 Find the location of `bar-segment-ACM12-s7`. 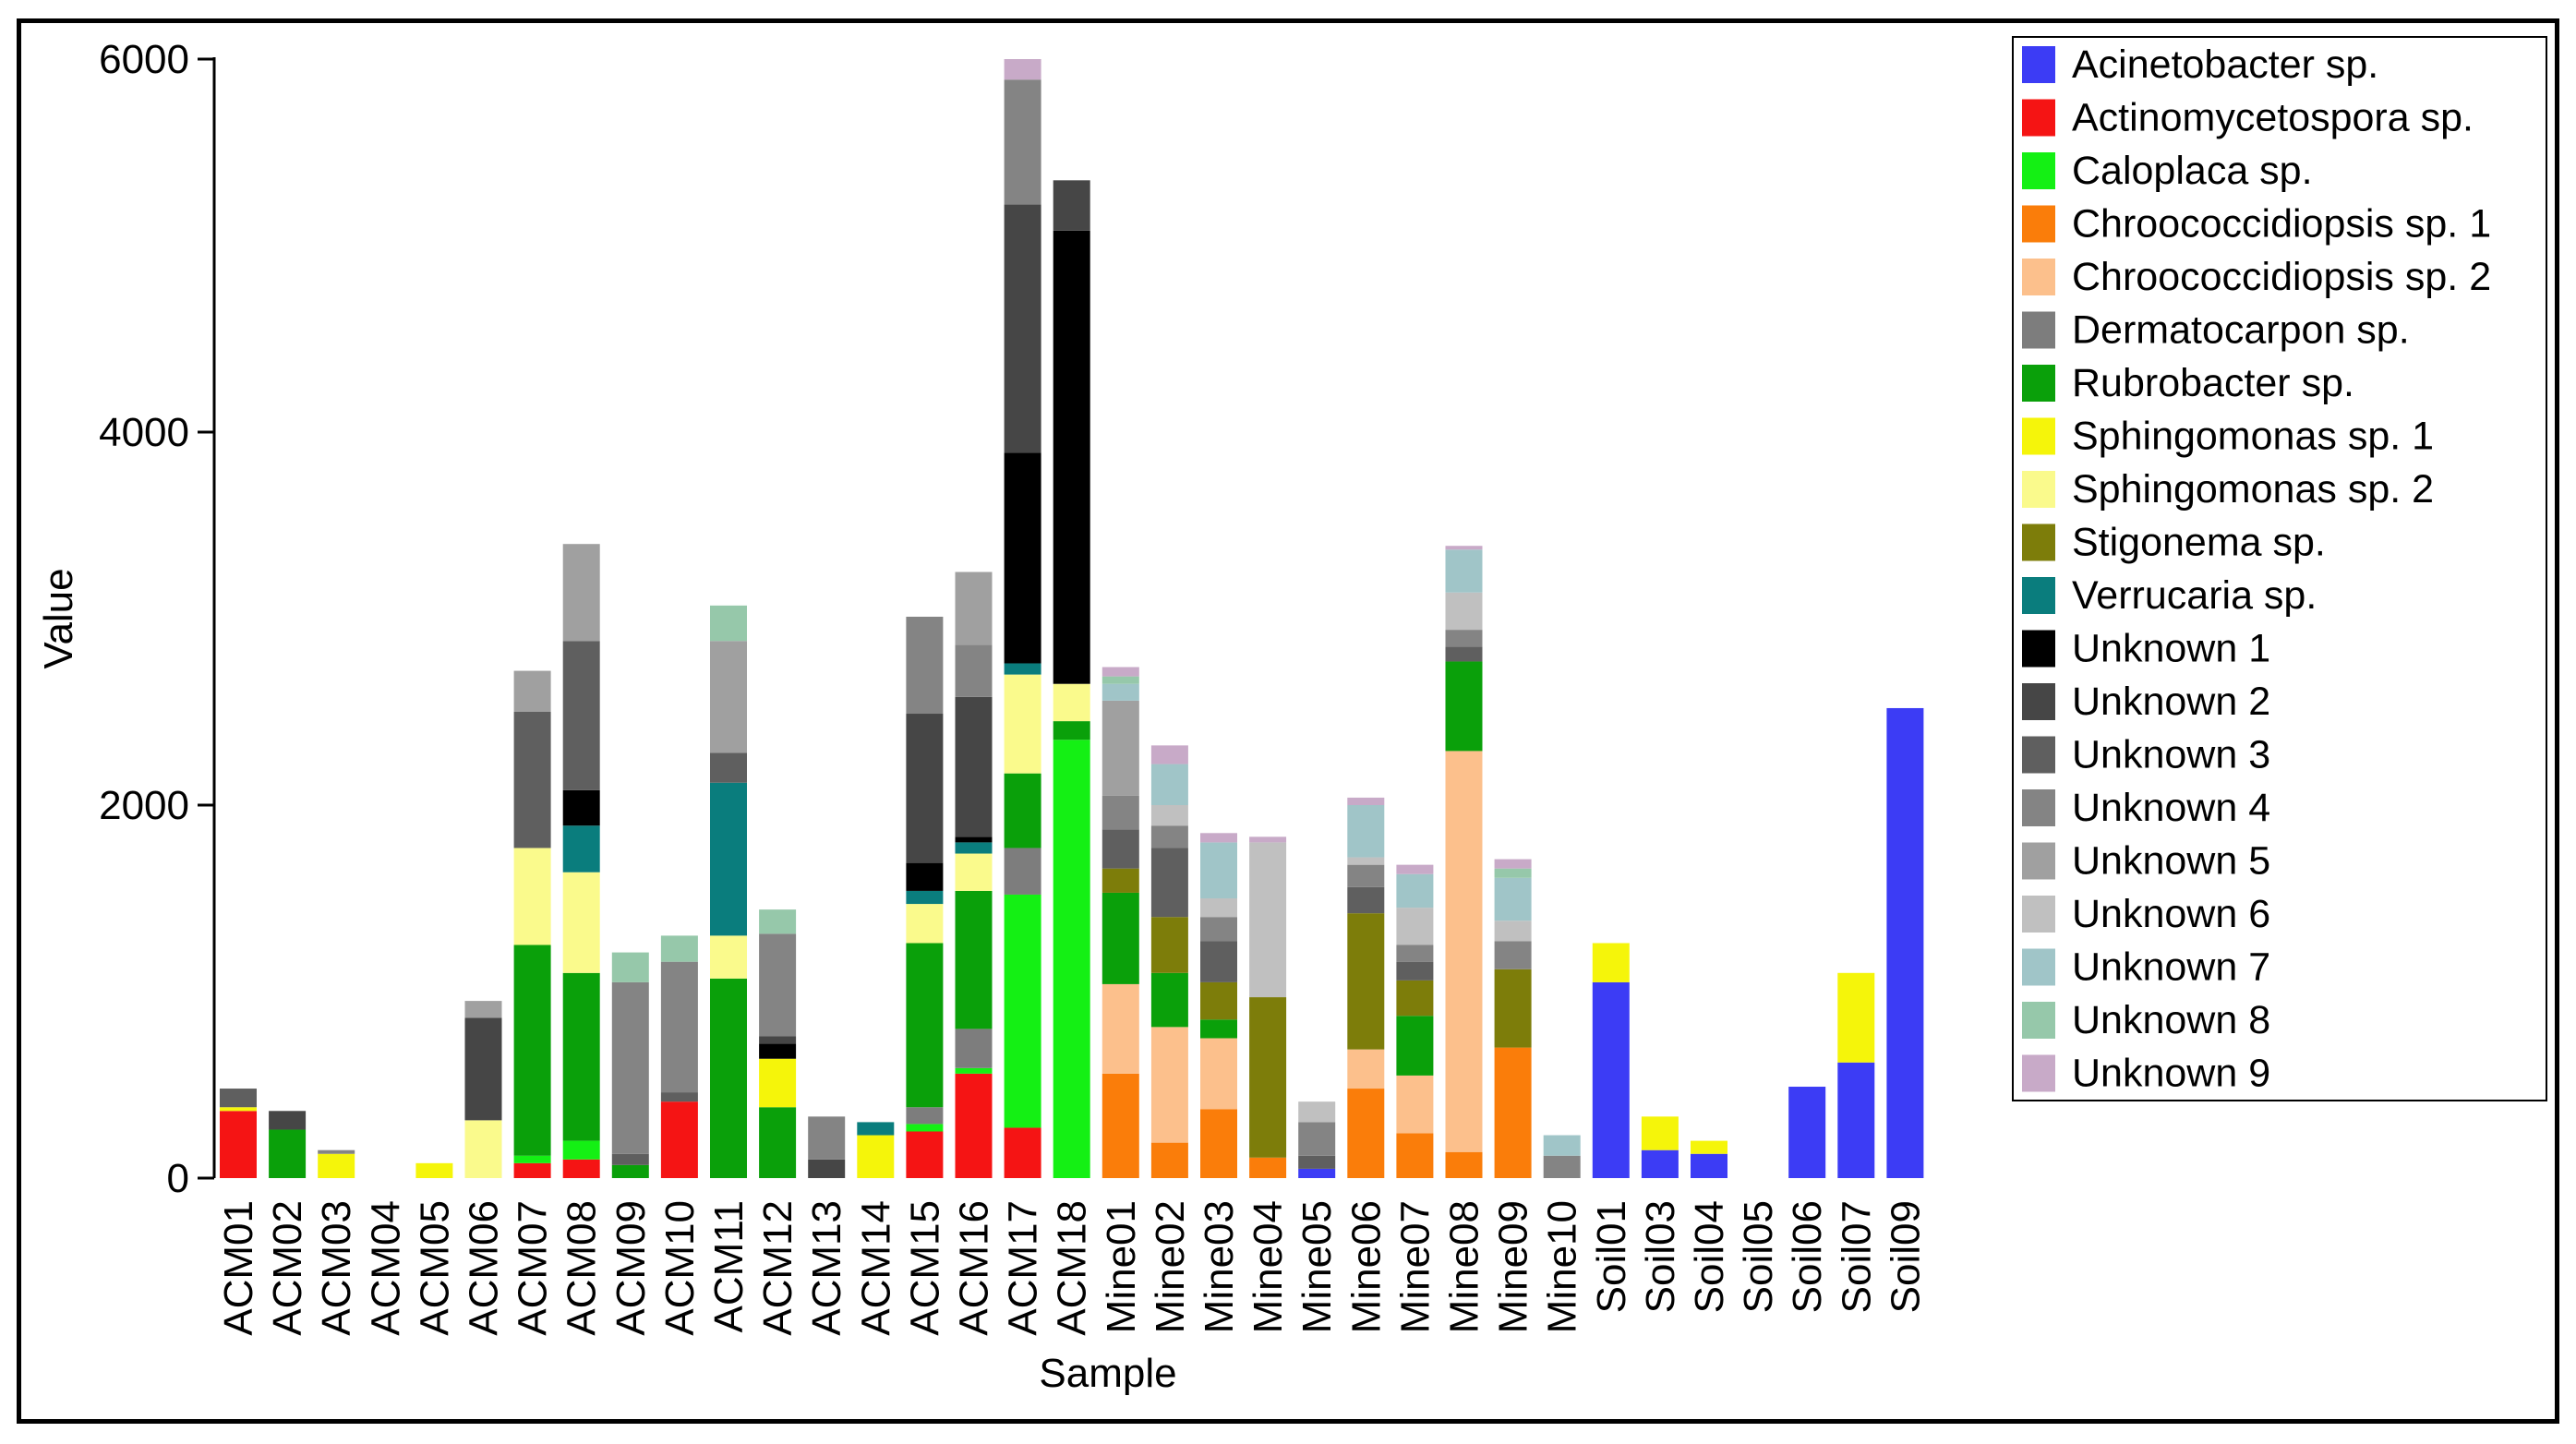

bar-segment-ACM12-s7 is located at coordinates (778, 1083).